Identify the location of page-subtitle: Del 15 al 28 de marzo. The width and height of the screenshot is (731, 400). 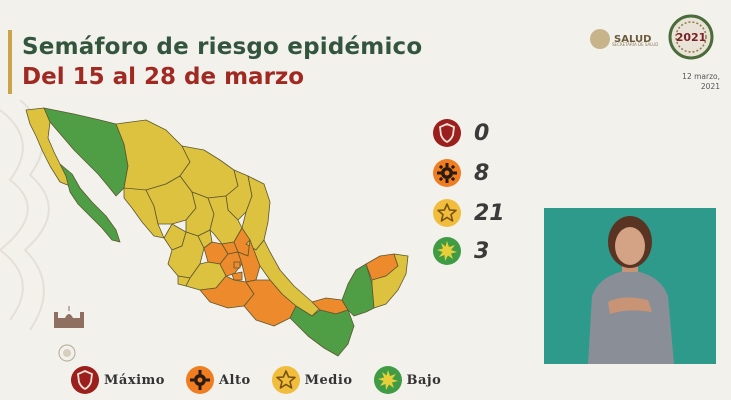
(163, 77).